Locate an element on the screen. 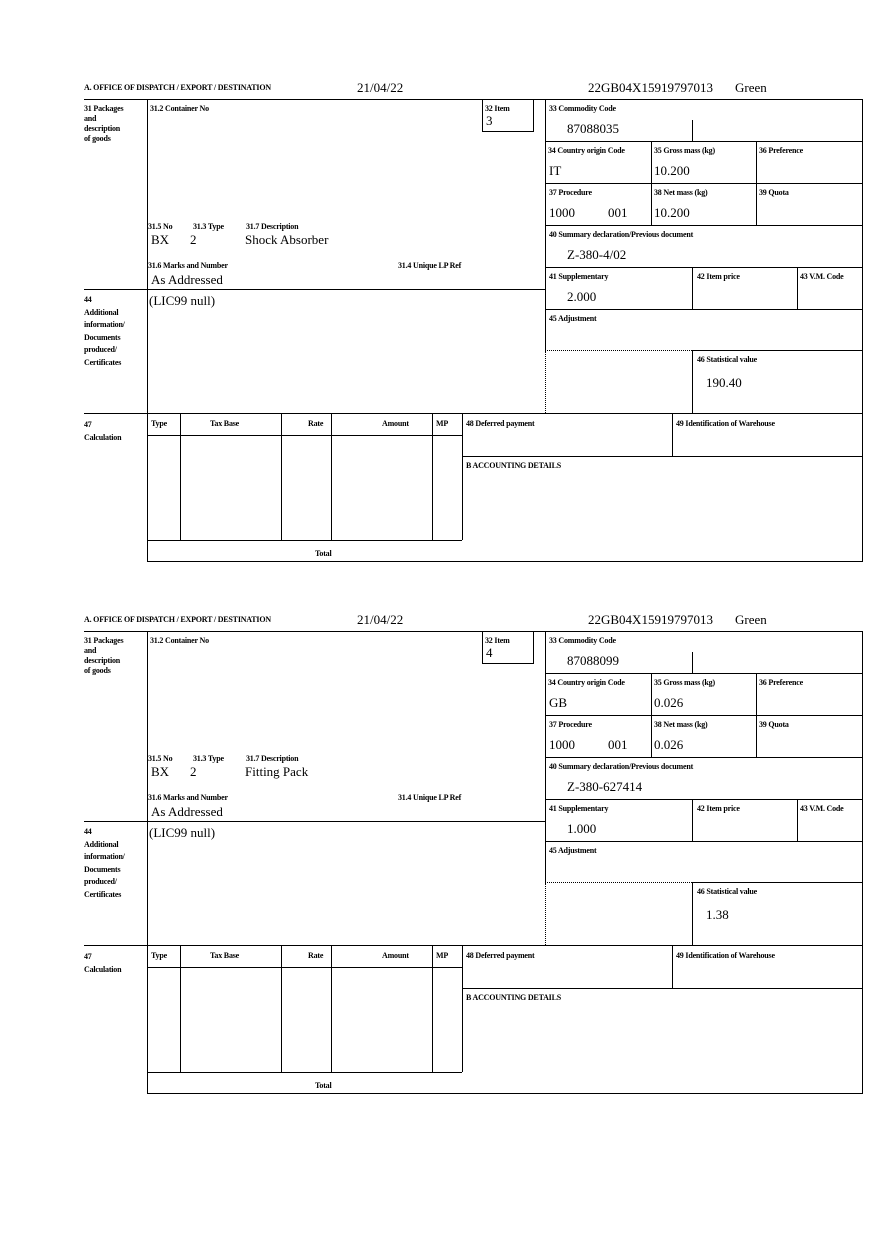  supplementary: 2.000 is located at coordinates (582, 296).